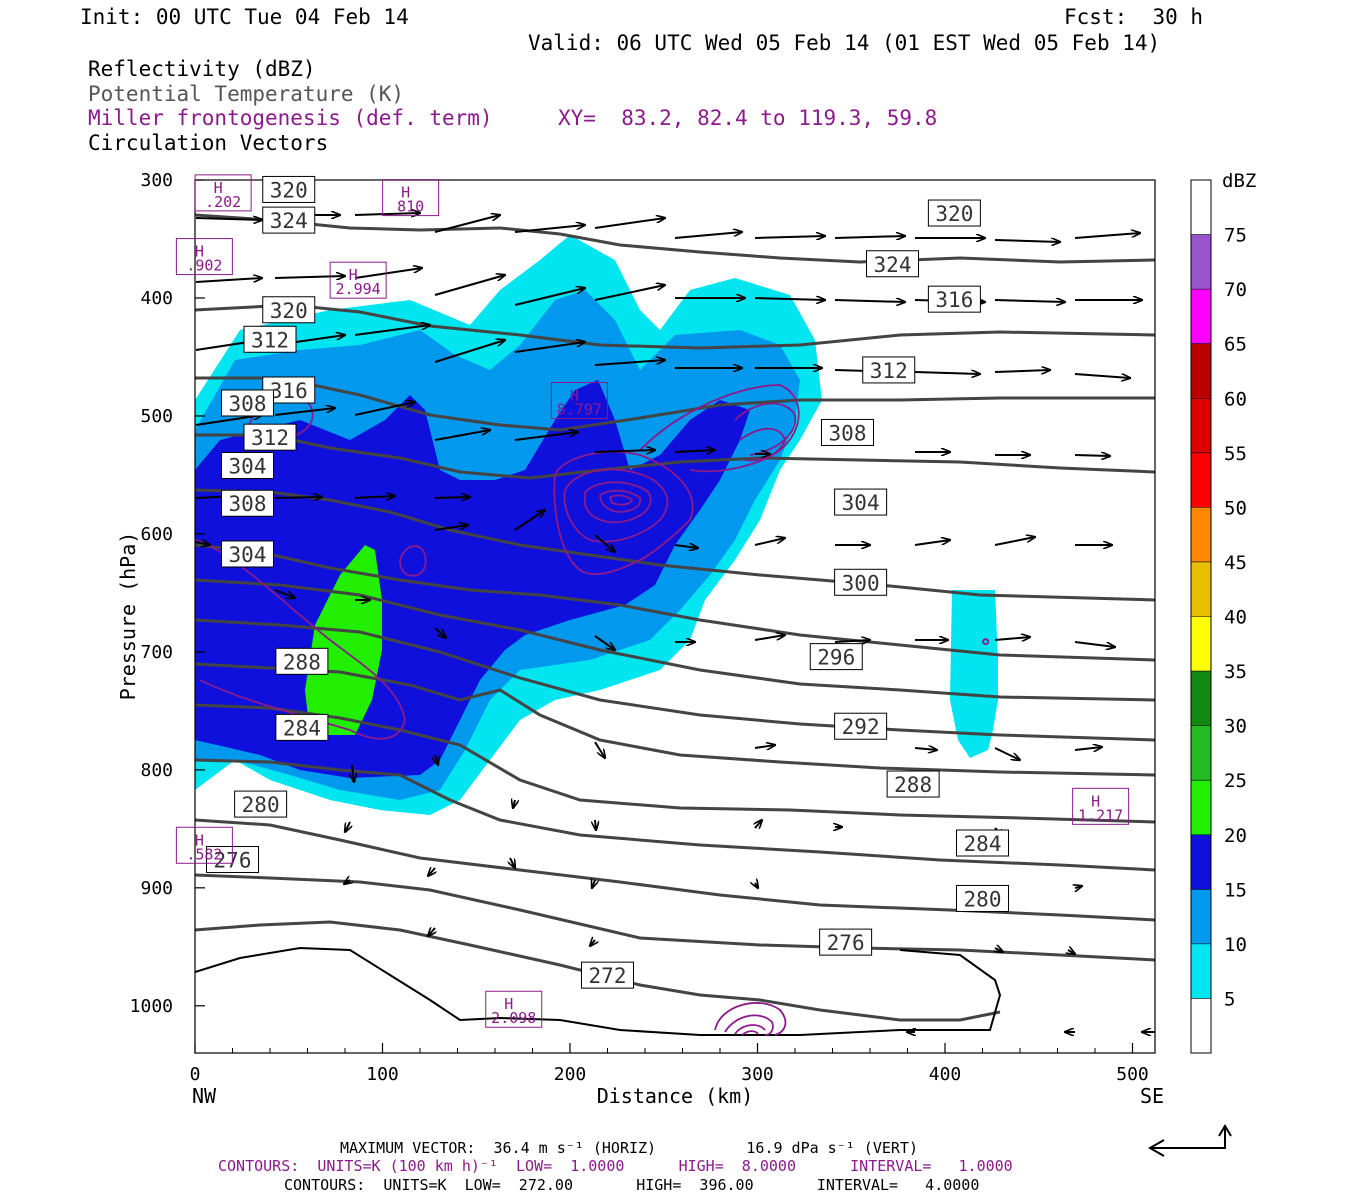 The image size is (1350, 1200). I want to click on theta-contour-bottom, so click(598, 991).